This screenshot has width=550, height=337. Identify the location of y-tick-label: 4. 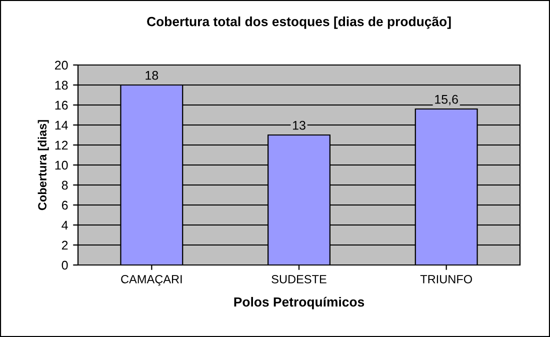
(65, 225).